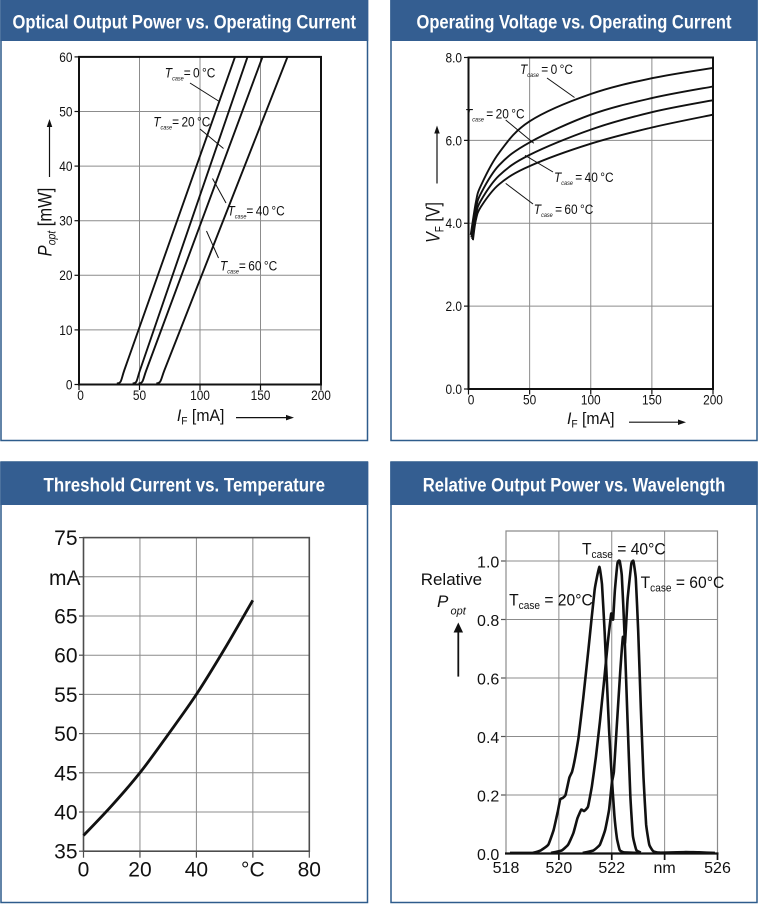  I want to click on svg-text: 520, so click(559, 868).